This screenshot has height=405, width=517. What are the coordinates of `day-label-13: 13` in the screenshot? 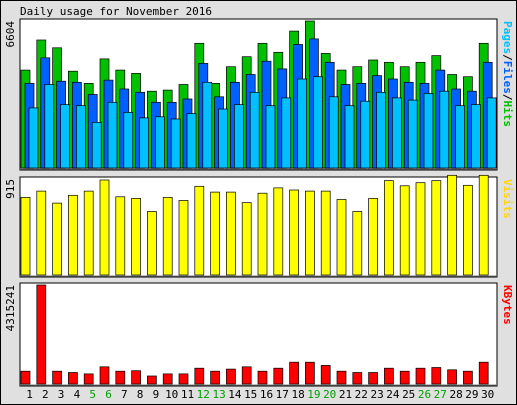 It's located at (218, 394).